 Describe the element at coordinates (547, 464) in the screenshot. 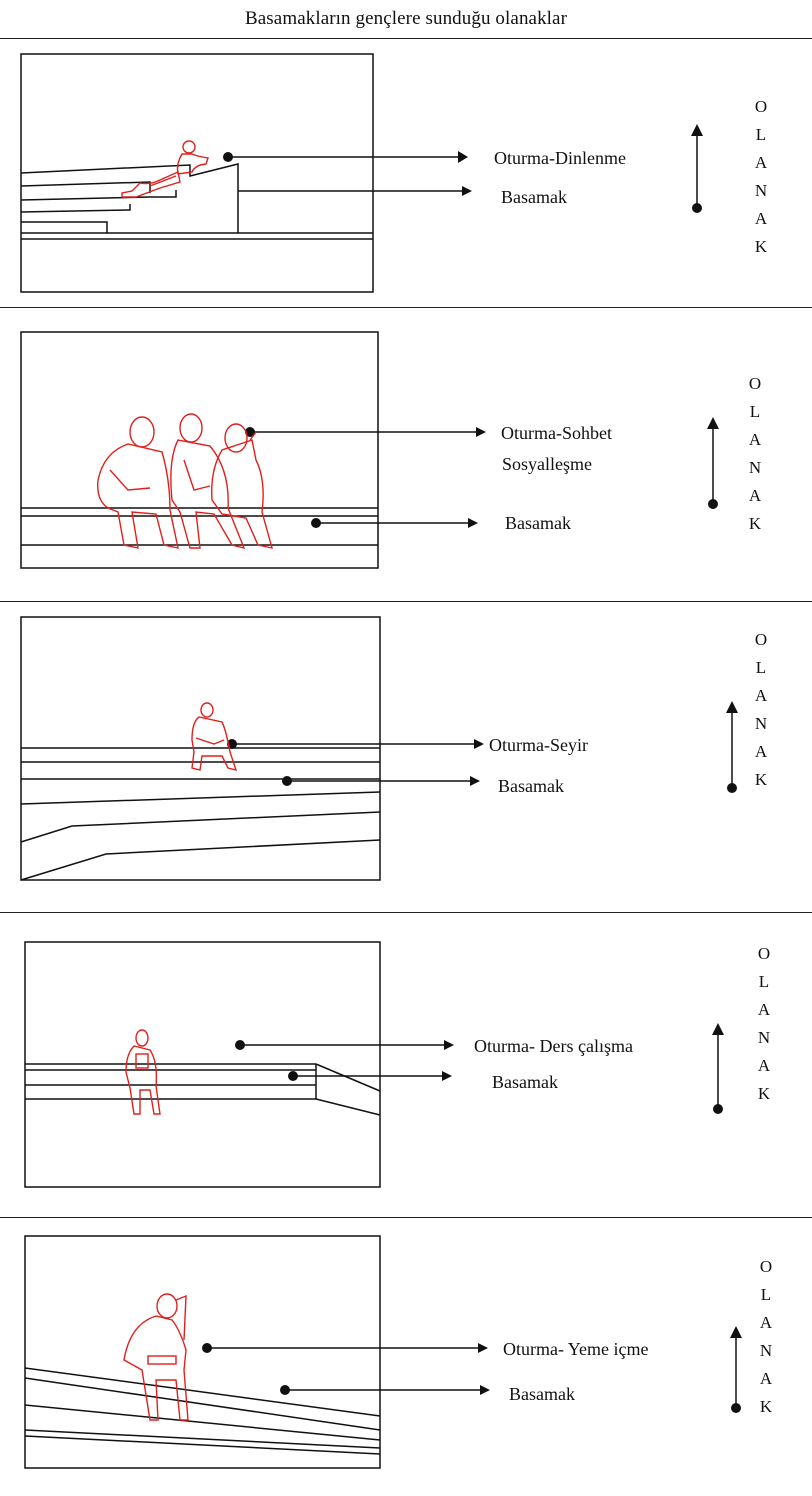

I see `activity-label-2: Sosyalleşme` at that location.